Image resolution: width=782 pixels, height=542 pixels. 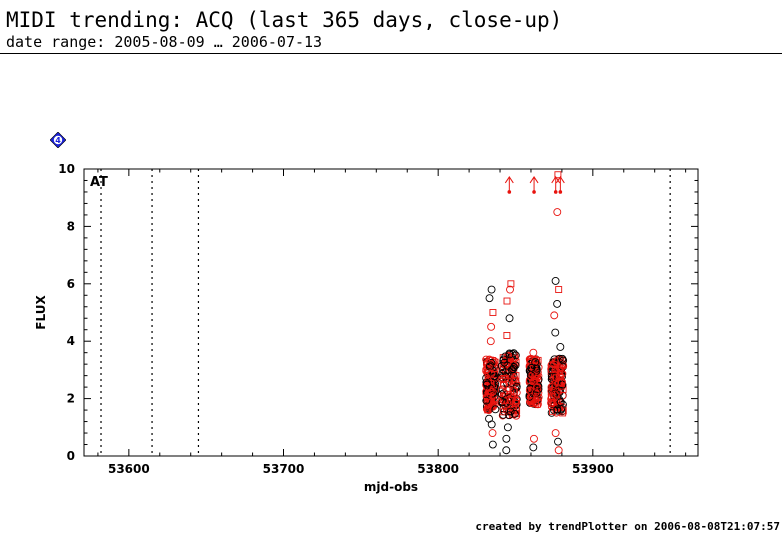 What do you see at coordinates (509, 180) in the screenshot?
I see `upper-limit-arrowhead` at bounding box center [509, 180].